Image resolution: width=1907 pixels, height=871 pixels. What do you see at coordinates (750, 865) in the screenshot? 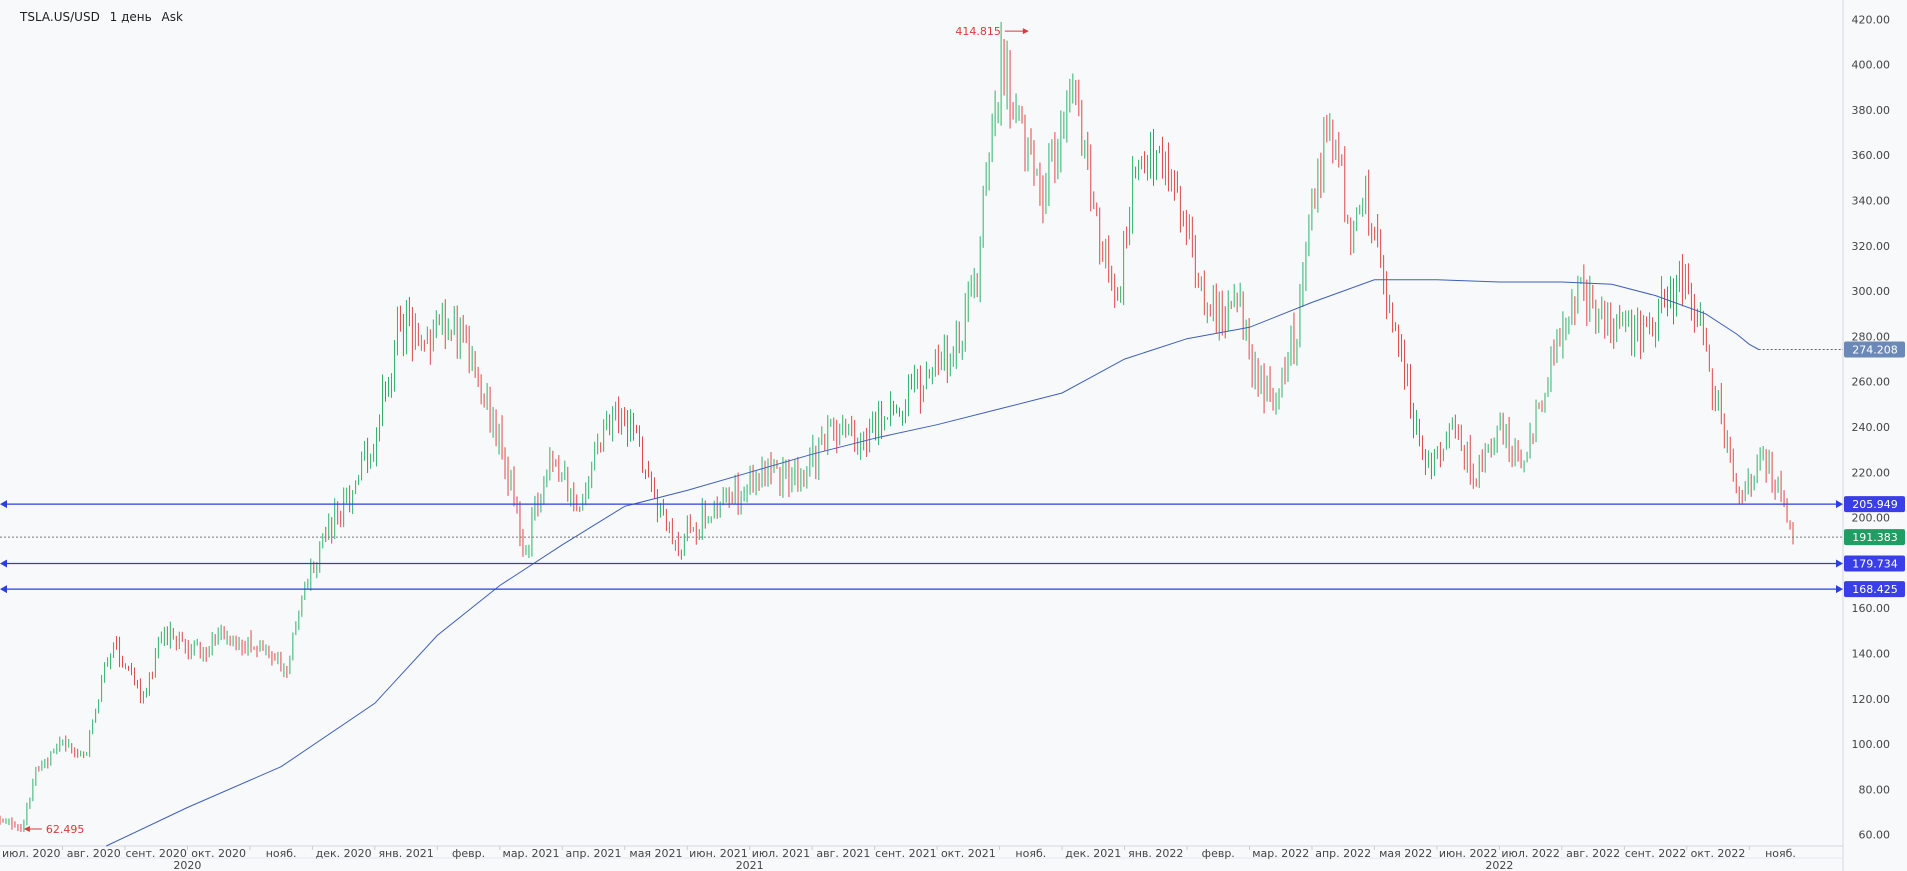
I see `year-label: 2021` at bounding box center [750, 865].